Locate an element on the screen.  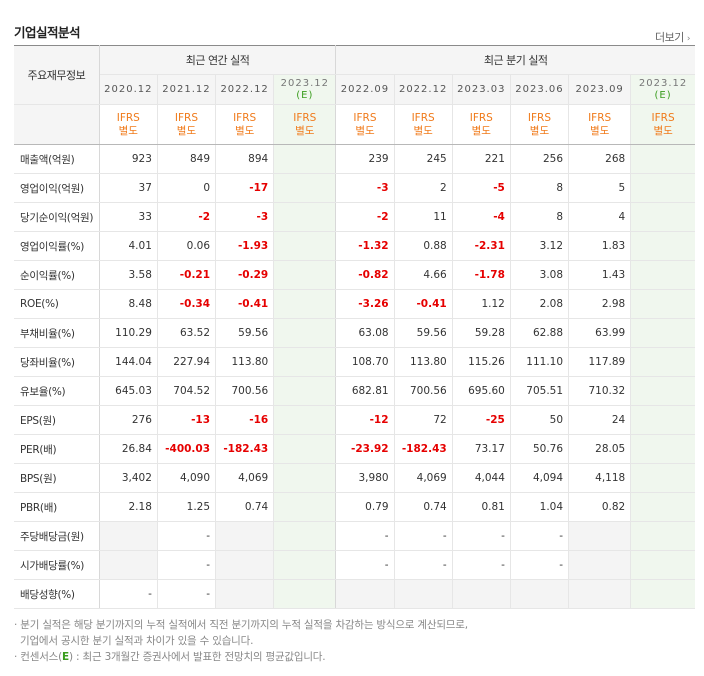
value-cell: -5 is located at coordinates (481, 188).